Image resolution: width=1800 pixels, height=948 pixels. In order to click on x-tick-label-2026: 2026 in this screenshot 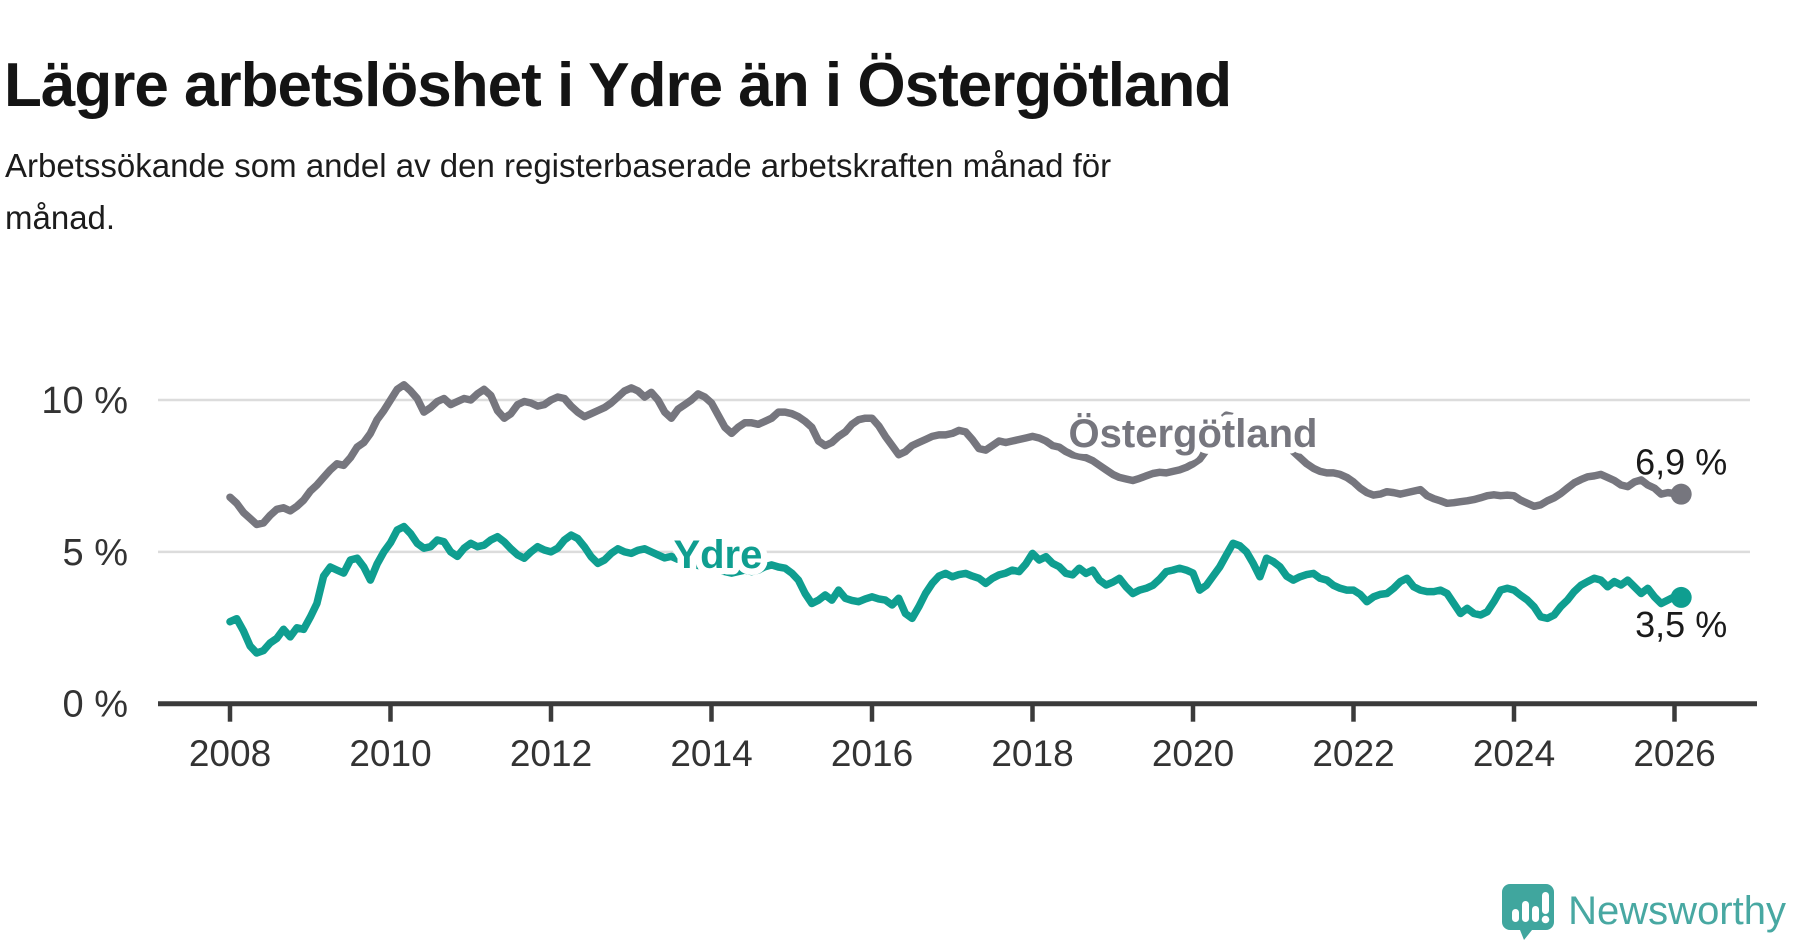, I will do `click(1674, 753)`.